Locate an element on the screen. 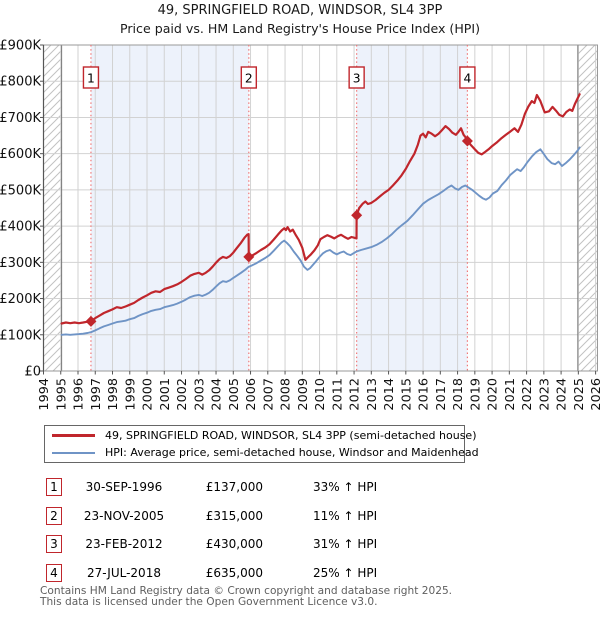 The image size is (600, 620). y-tick-label: £800K is located at coordinates (20, 82).